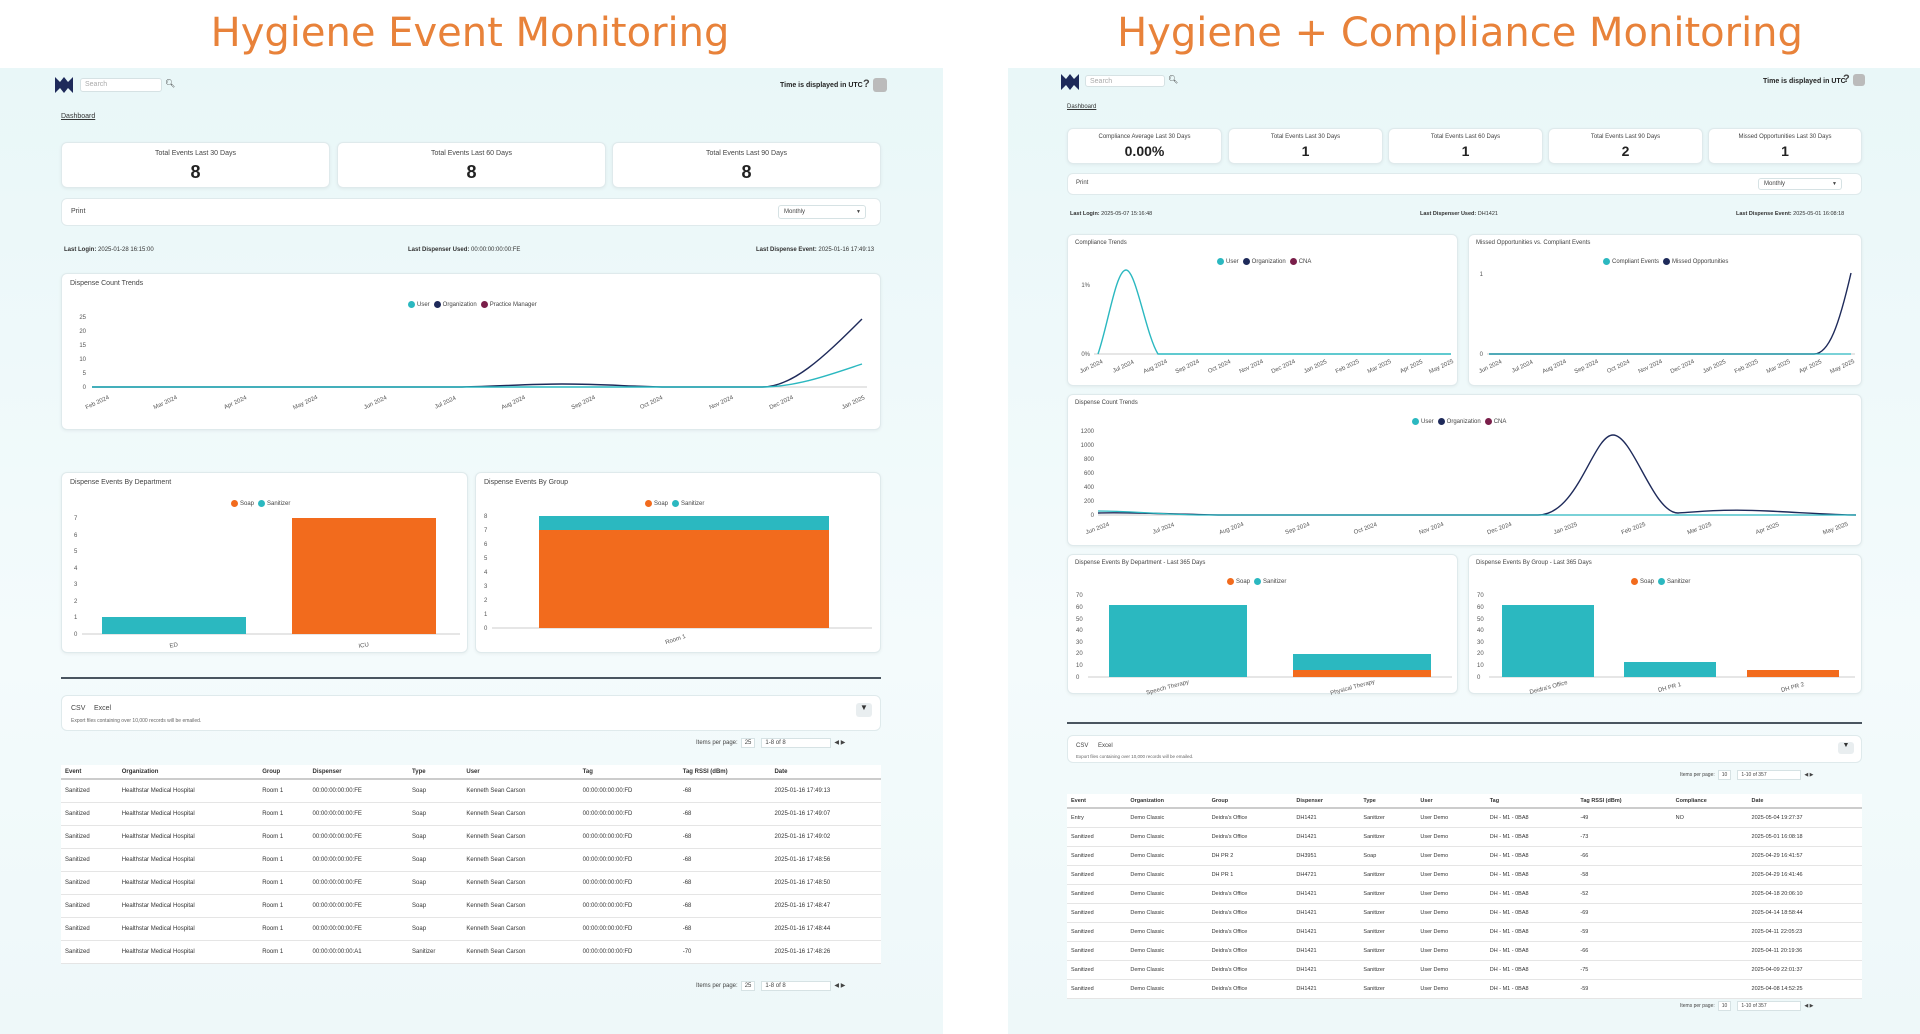 Image resolution: width=1920 pixels, height=1034 pixels. What do you see at coordinates (1624, 913) in the screenshot?
I see `table-cell: -69` at bounding box center [1624, 913].